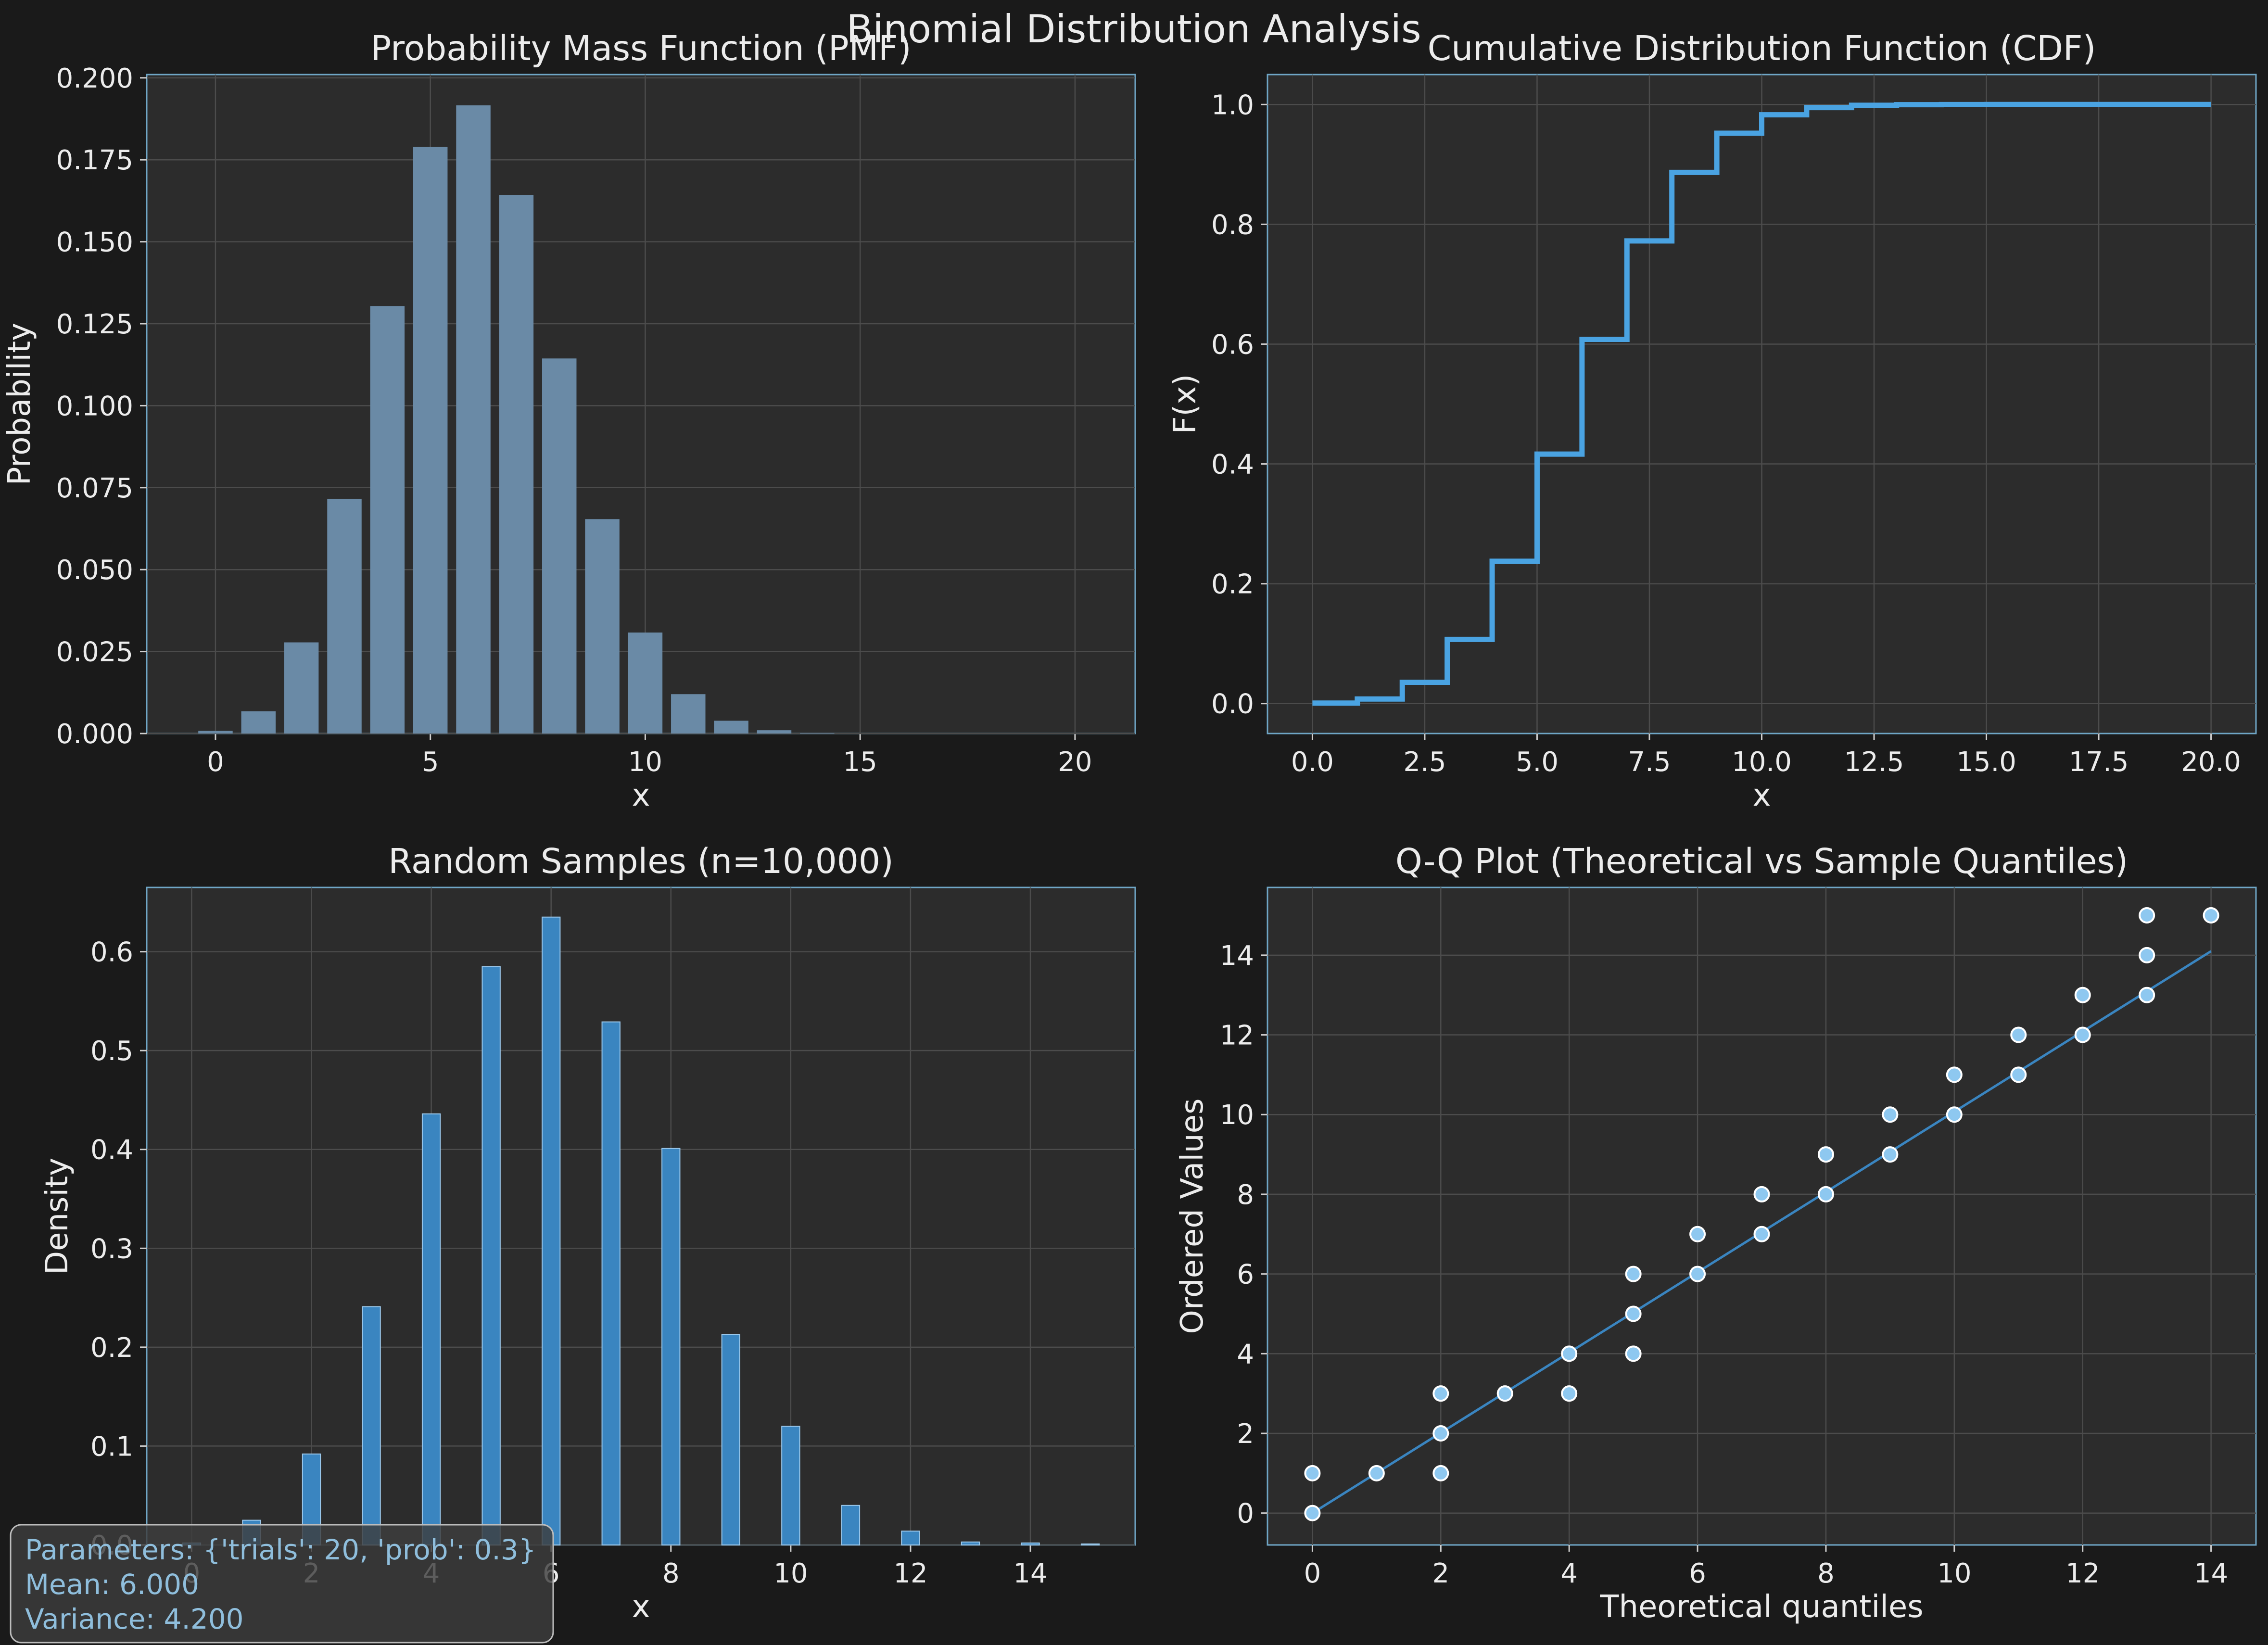  Describe the element at coordinates (1233, 465) in the screenshot. I see `cdf-y-tick-label: 0.4` at that location.